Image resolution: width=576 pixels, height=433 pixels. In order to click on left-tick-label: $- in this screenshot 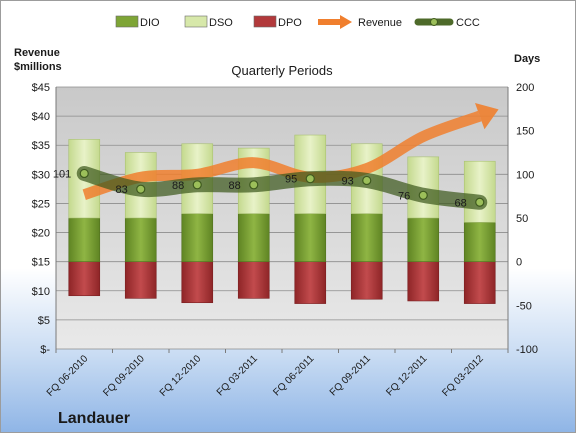, I will do `click(45, 350)`.